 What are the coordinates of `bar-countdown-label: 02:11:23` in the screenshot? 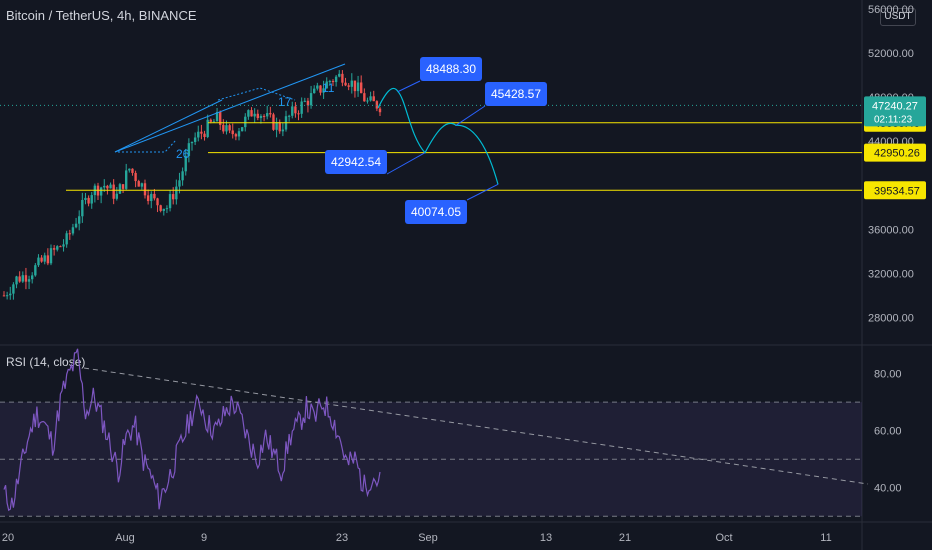 It's located at (893, 119).